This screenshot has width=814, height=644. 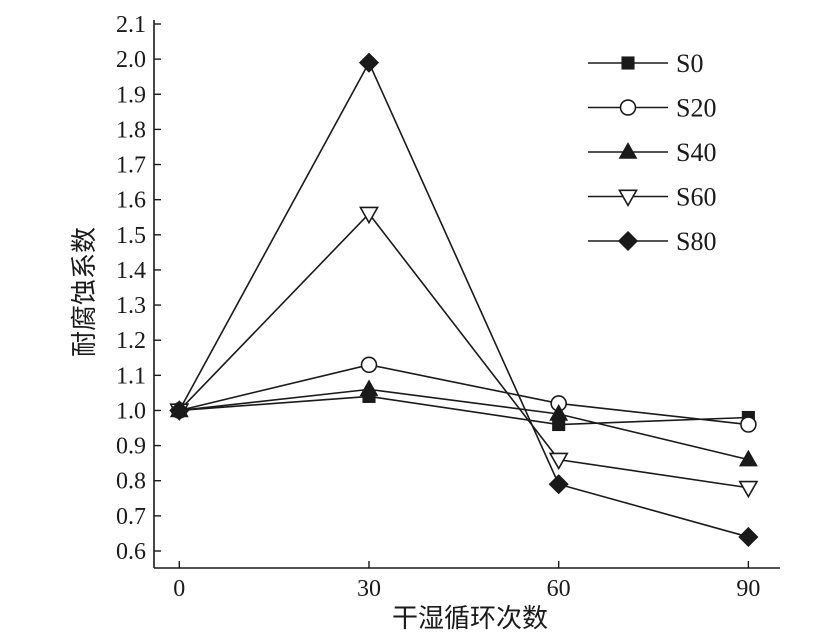 What do you see at coordinates (131, 201) in the screenshot?
I see `y-tick-label: 1.6` at bounding box center [131, 201].